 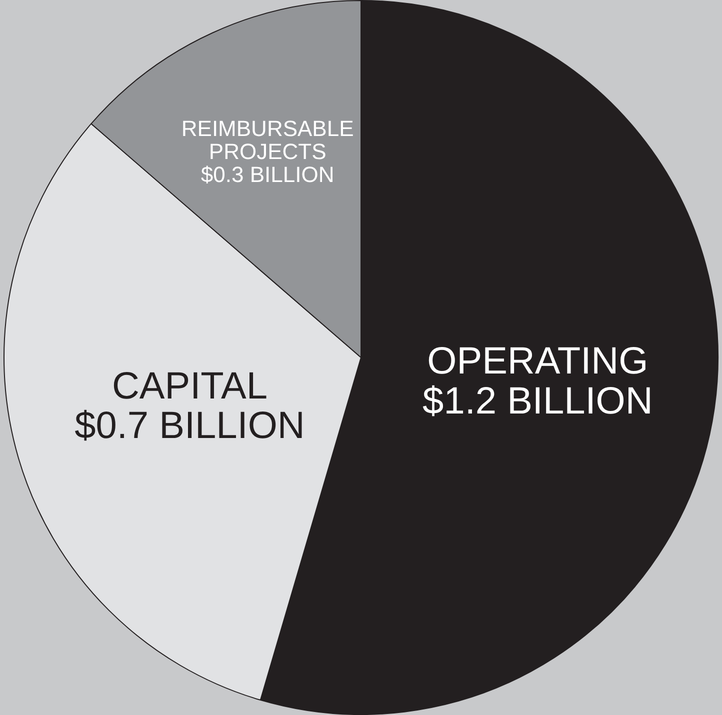 I want to click on slice-label: OPERATING, so click(x=537, y=361).